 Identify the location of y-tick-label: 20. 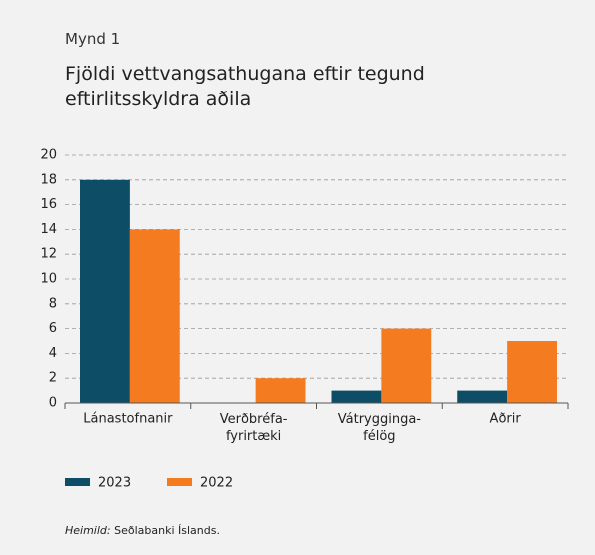
(48, 155).